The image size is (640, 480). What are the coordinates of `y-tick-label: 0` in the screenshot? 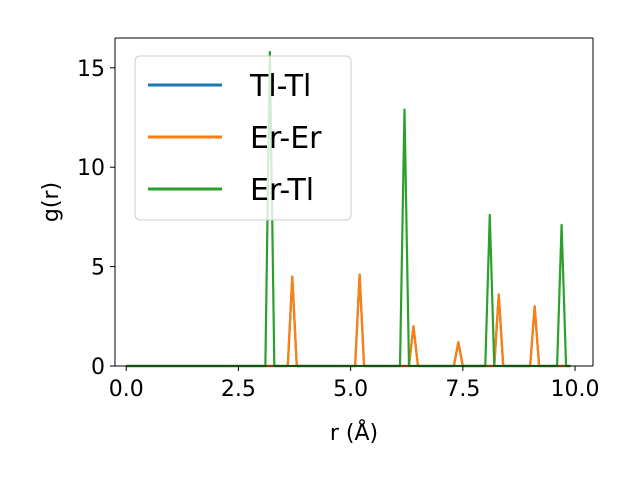 It's located at (98, 367).